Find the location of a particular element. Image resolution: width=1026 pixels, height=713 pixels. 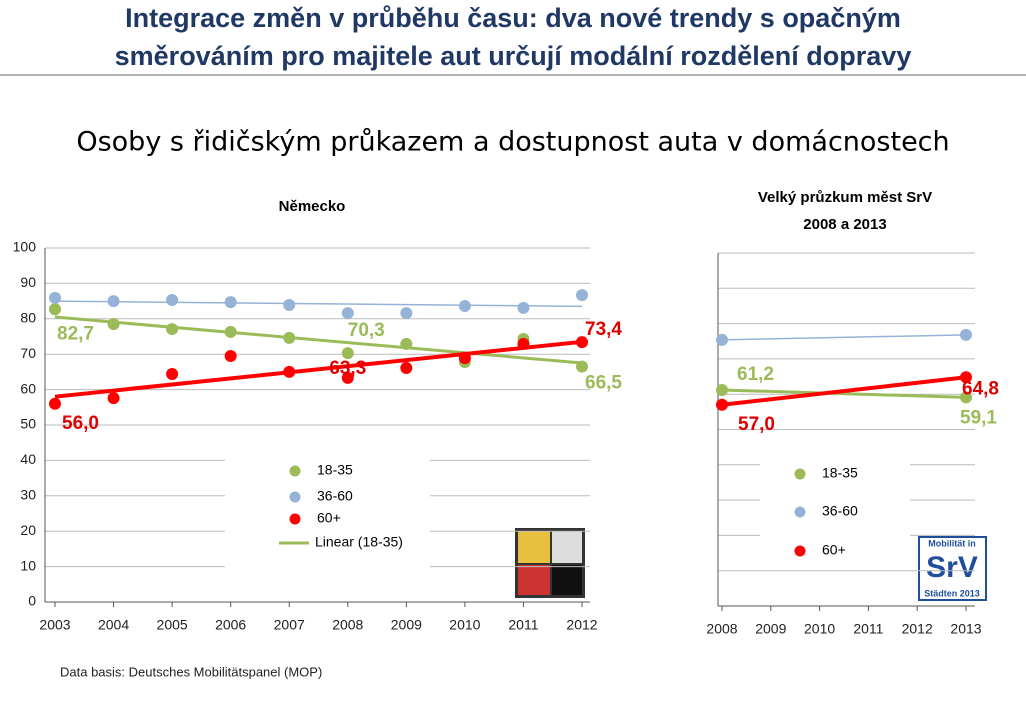

trend-line is located at coordinates (318, 369).